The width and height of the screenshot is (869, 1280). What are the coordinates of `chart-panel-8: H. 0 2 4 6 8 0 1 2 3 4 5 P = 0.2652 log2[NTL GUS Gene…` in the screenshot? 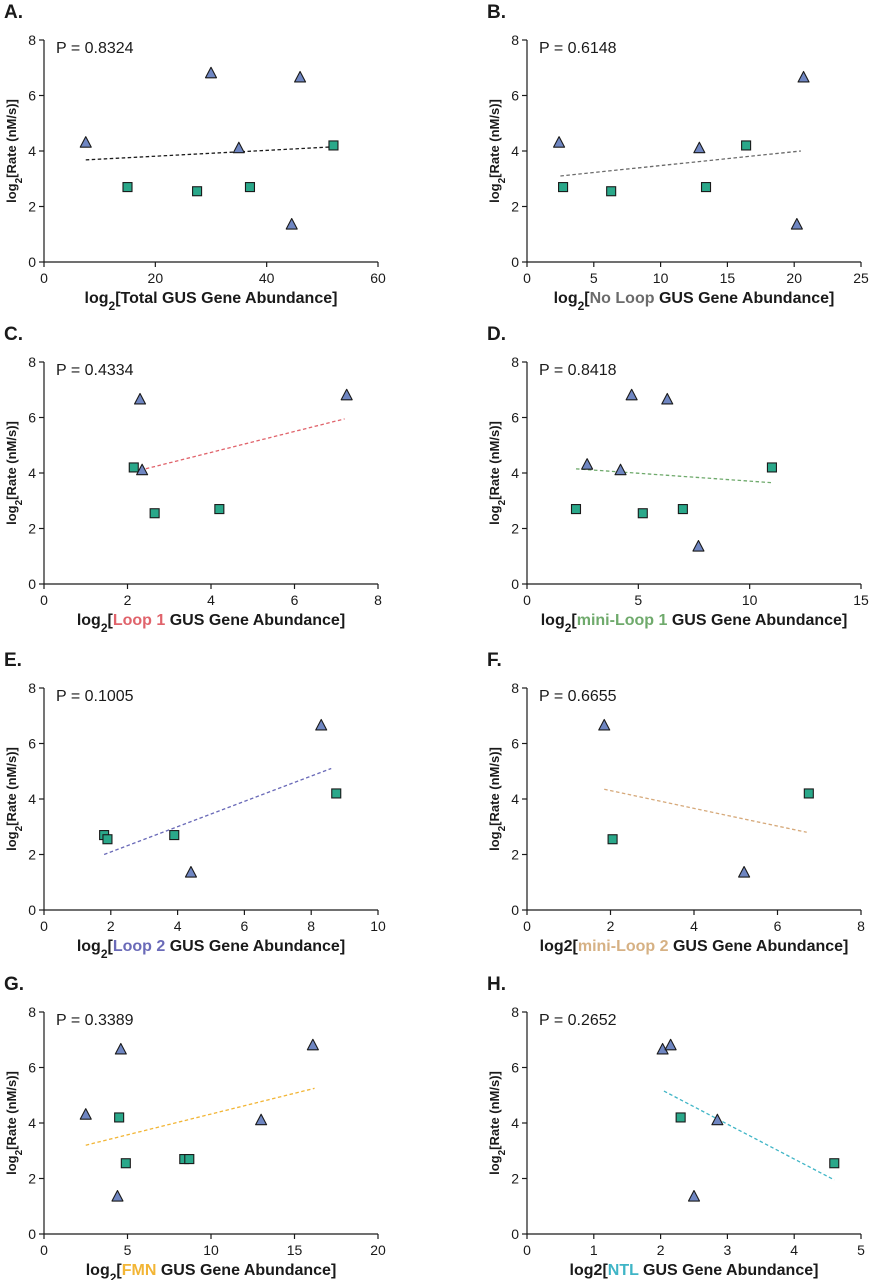 It's located at (676, 1126).